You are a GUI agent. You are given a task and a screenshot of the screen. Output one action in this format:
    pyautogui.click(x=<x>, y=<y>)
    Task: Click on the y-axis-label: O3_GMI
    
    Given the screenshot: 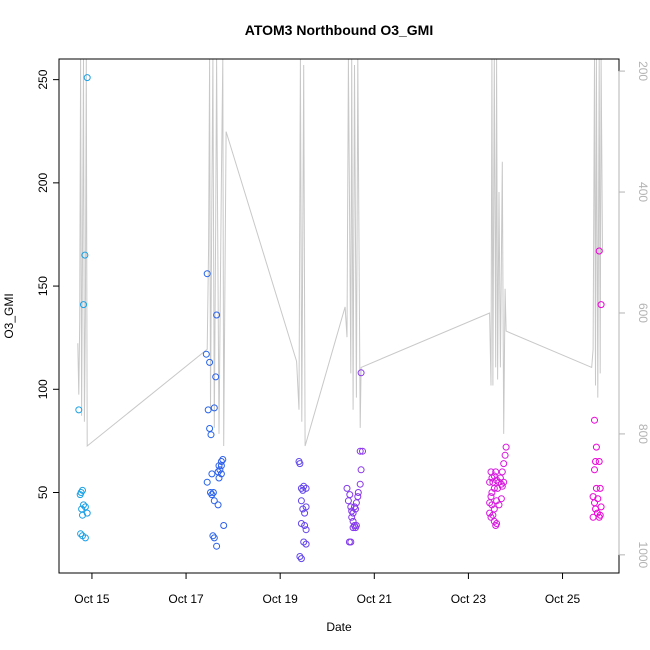 What is the action you would take?
    pyautogui.click(x=9, y=315)
    